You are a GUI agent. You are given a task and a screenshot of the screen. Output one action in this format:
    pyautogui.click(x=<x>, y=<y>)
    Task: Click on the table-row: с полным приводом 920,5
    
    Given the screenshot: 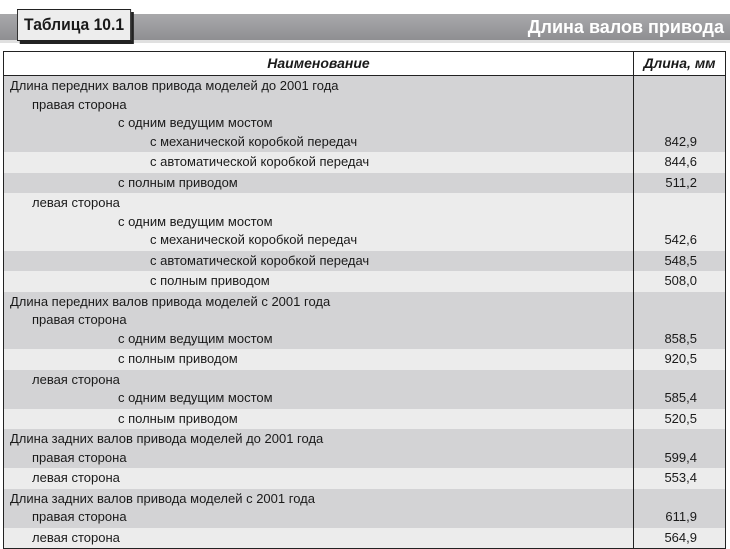 What is the action you would take?
    pyautogui.click(x=364, y=359)
    